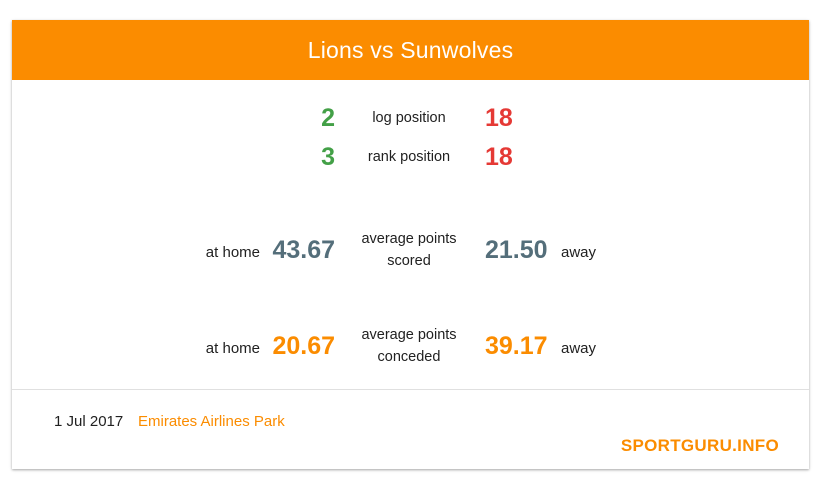 This screenshot has height=498, width=823. Describe the element at coordinates (303, 250) in the screenshot. I see `scored-home-value: 43.67` at that location.